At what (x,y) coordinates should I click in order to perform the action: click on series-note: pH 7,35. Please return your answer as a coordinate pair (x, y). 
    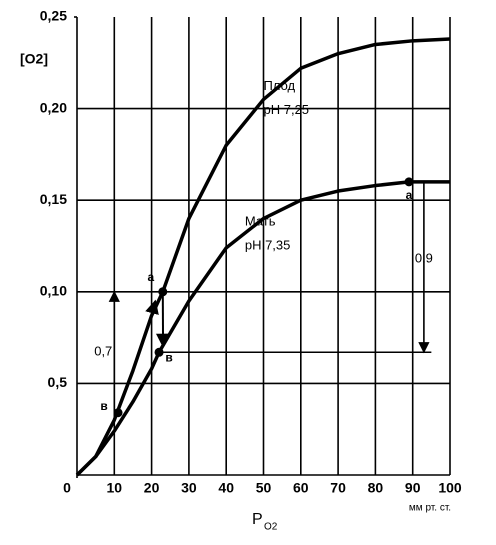
    Looking at the image, I should click on (268, 244).